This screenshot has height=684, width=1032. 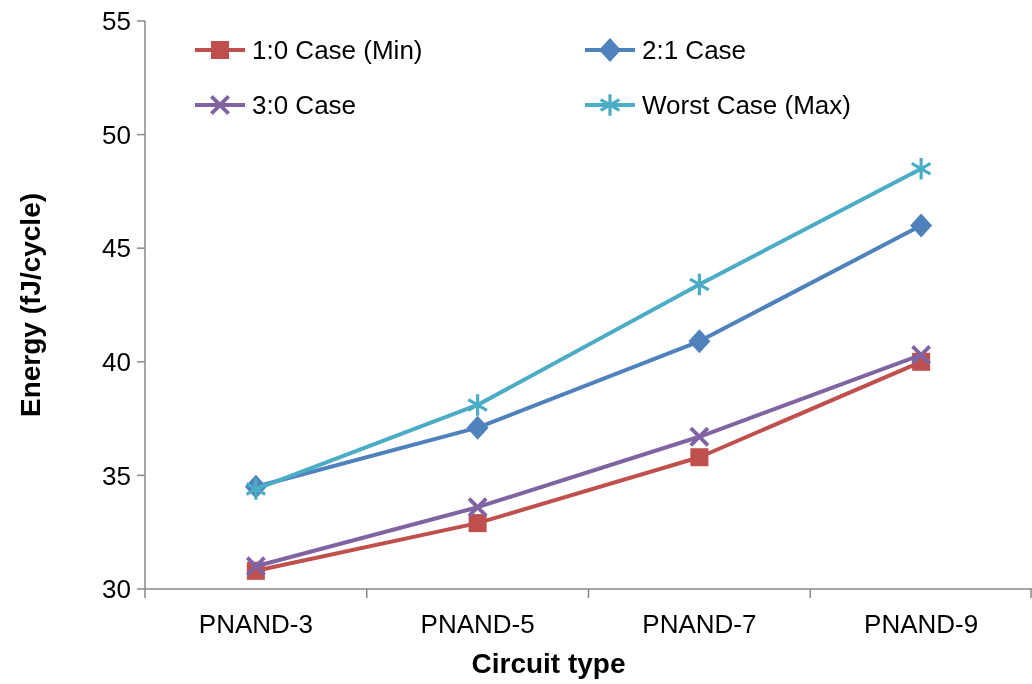 I want to click on x-tick-label: PNAND-3, so click(x=255, y=624).